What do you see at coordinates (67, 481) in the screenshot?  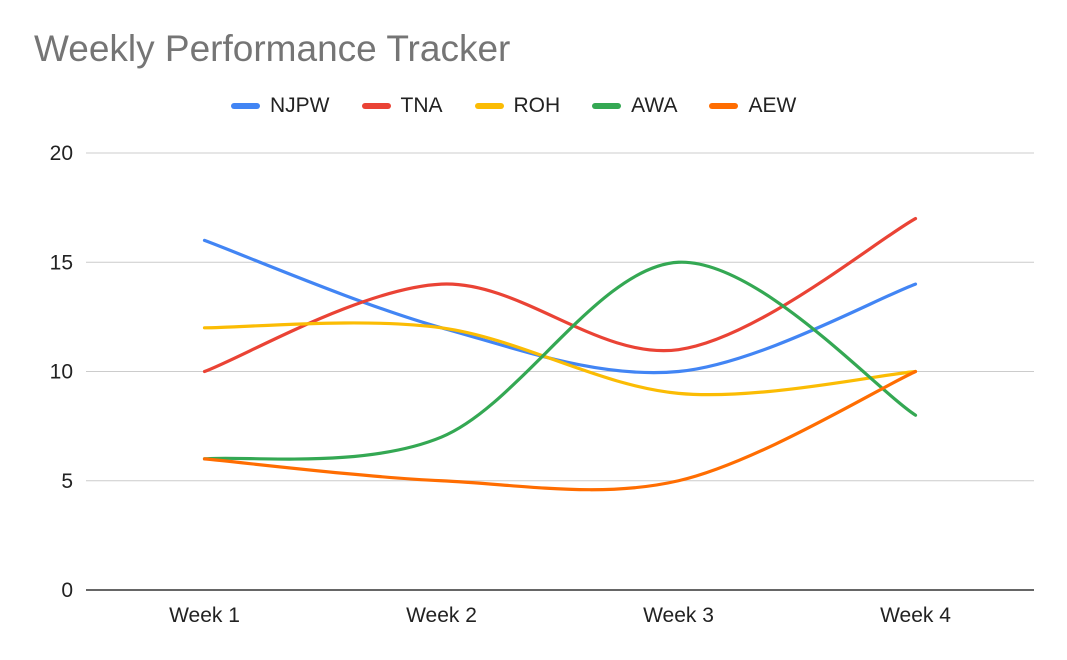 I see `y-tick-label: 5` at bounding box center [67, 481].